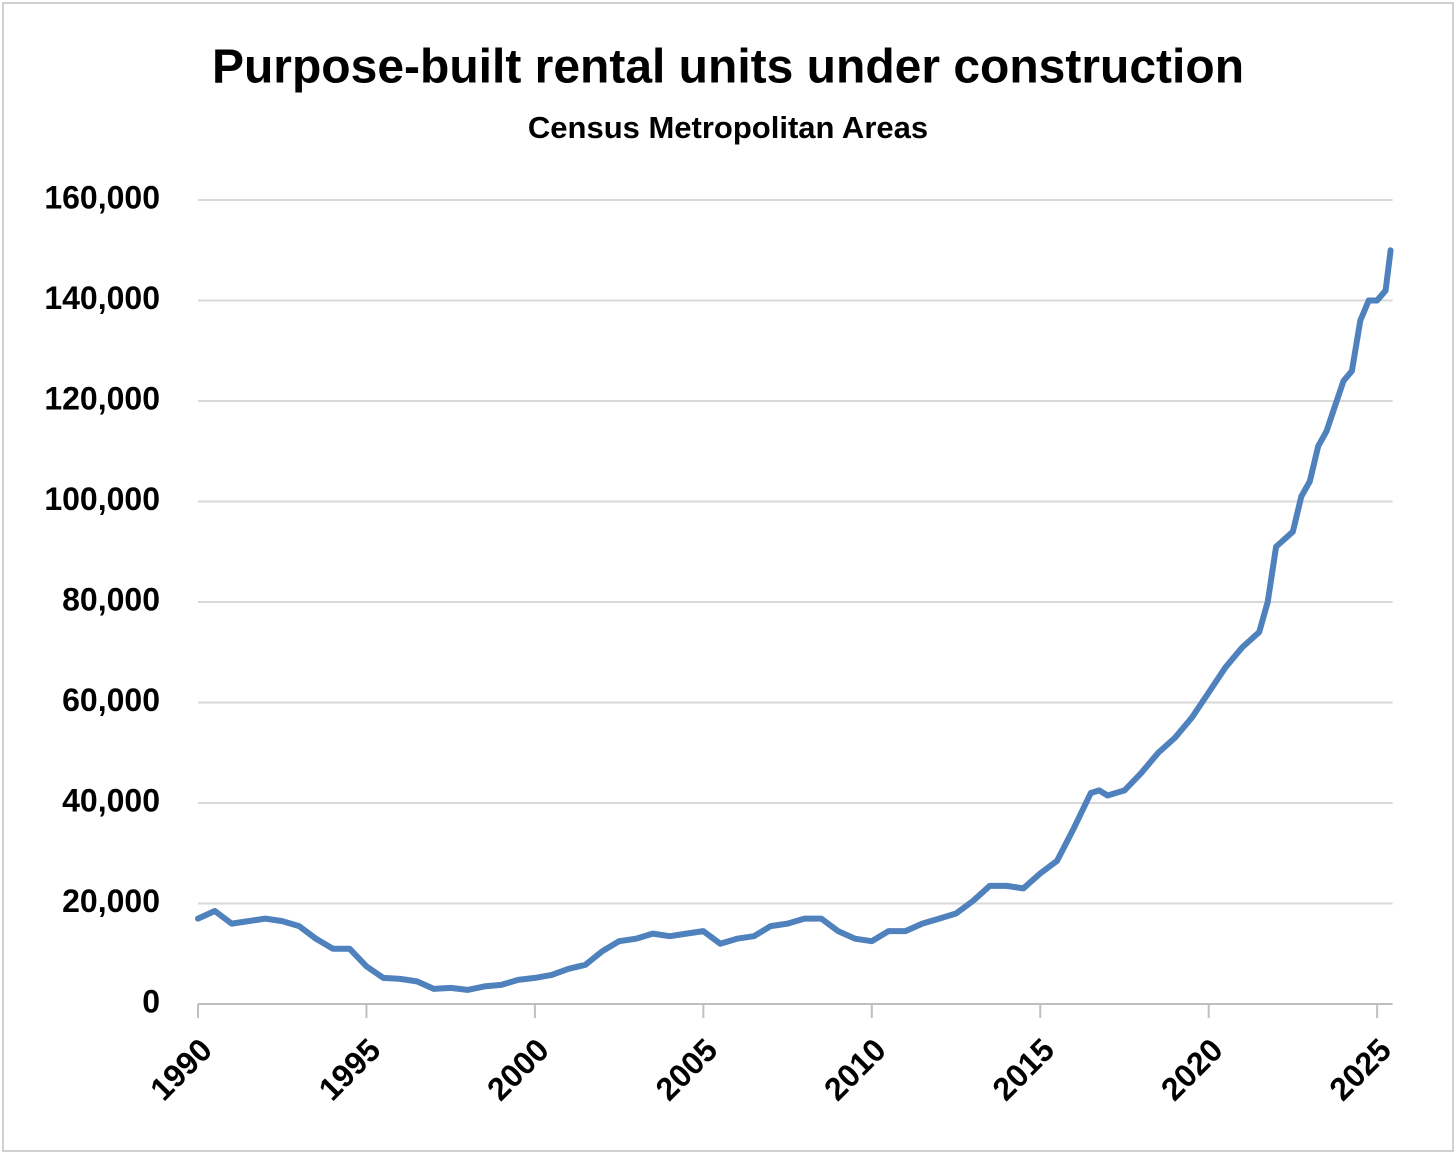 The image size is (1456, 1154). I want to click on y-tick-label: 40,000, so click(111, 800).